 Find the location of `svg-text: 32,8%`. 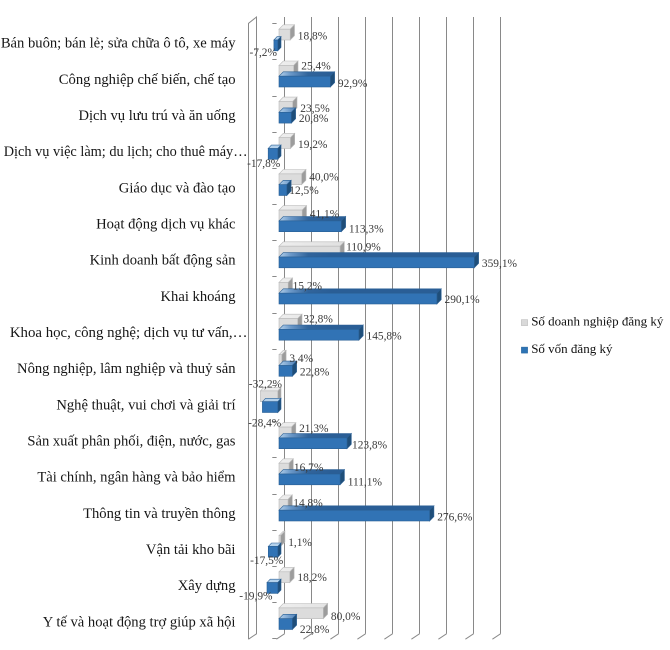

svg-text: 32,8% is located at coordinates (318, 320).